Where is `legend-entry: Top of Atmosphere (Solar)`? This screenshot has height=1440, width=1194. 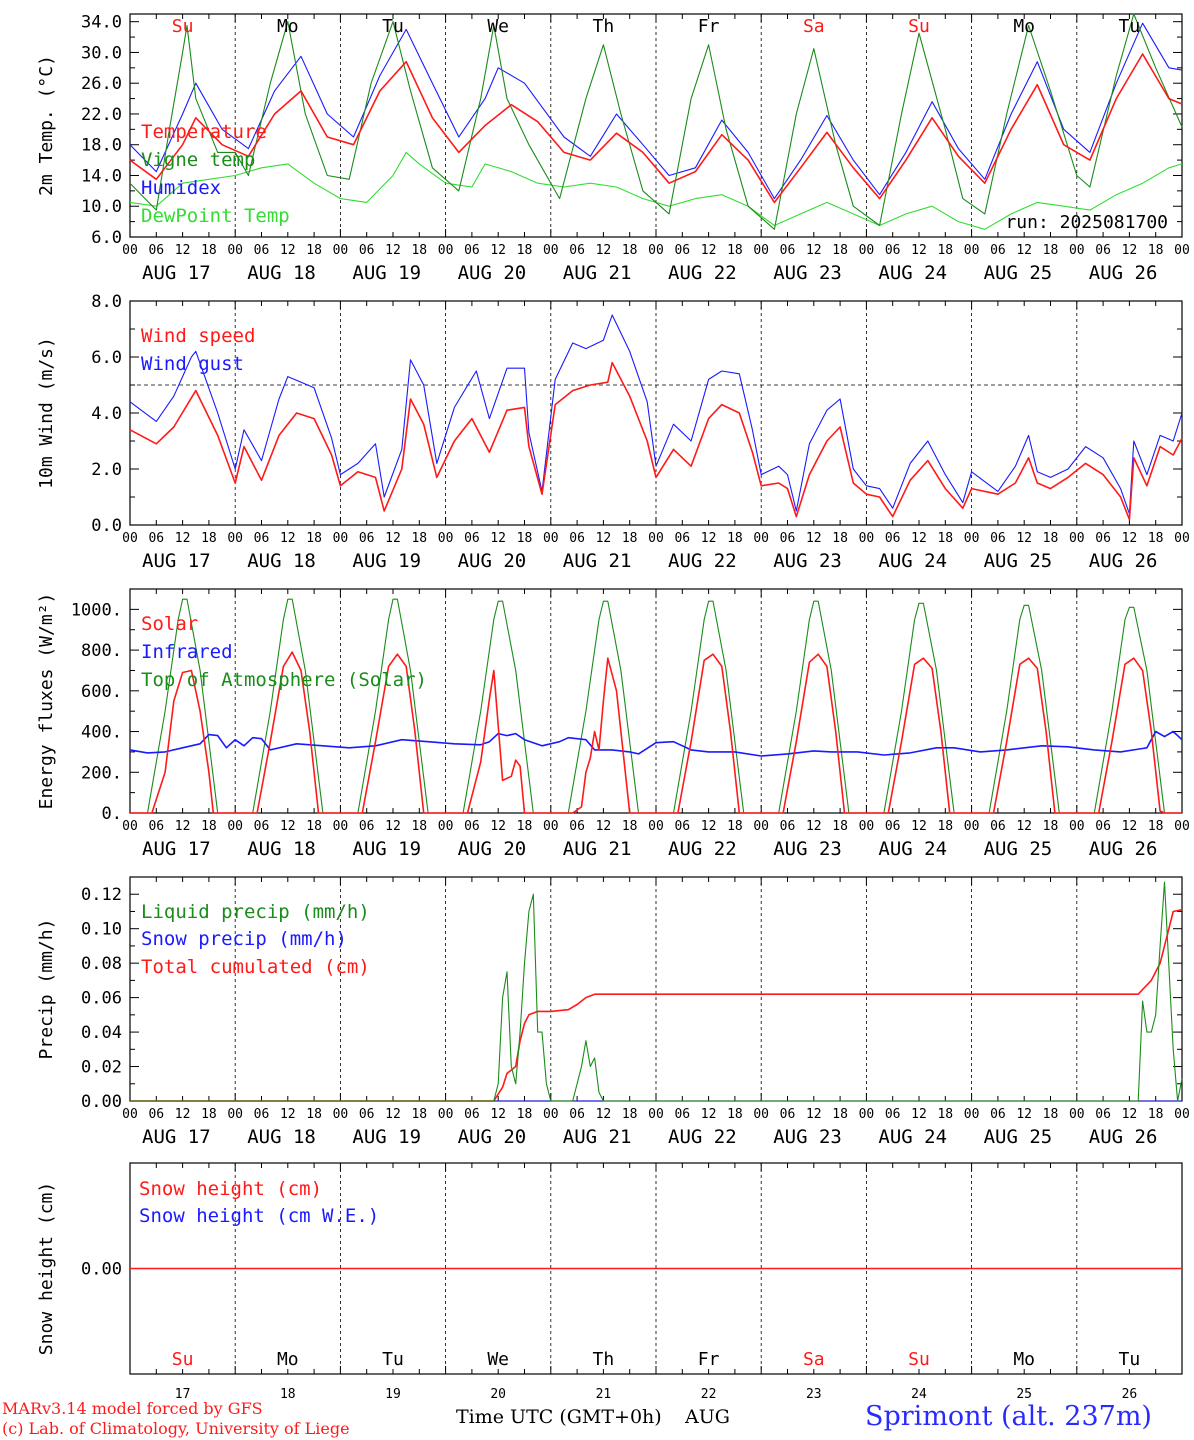
legend-entry: Top of Atmosphere (Solar) is located at coordinates (284, 680).